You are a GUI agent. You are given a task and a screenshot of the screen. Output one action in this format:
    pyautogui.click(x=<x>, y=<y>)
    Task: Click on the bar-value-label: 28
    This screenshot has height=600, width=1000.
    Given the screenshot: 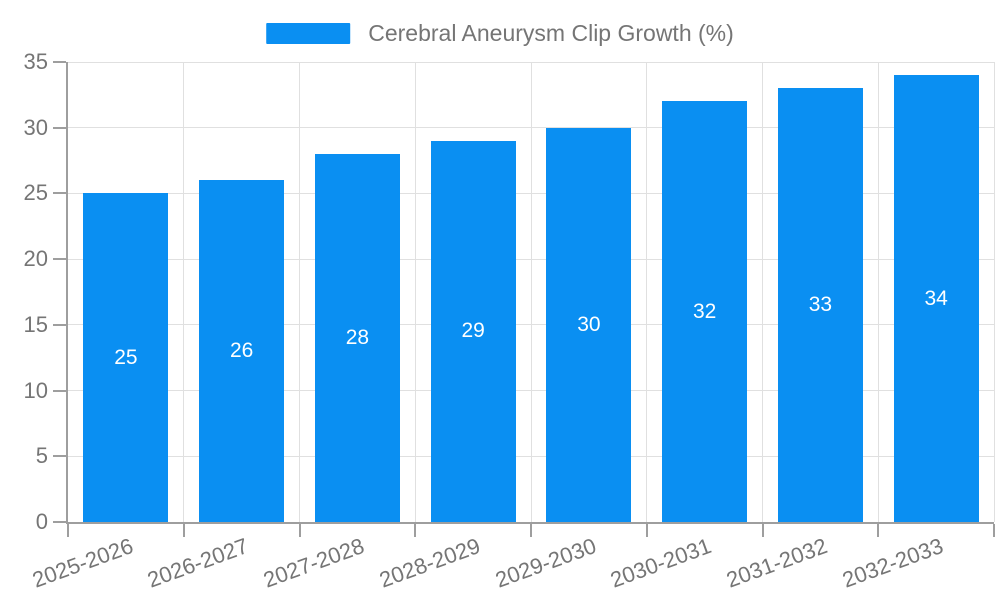 What is the action you would take?
    pyautogui.click(x=357, y=337)
    